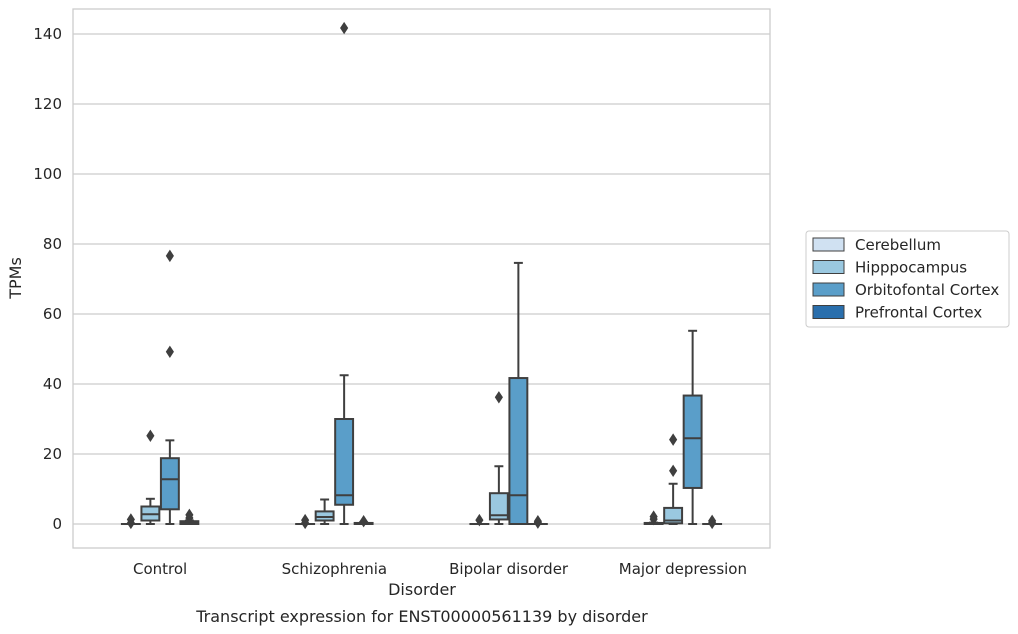  I want to click on y-tick-labels: 0 20 40 60 80 100 120 140, so click(47, 279).